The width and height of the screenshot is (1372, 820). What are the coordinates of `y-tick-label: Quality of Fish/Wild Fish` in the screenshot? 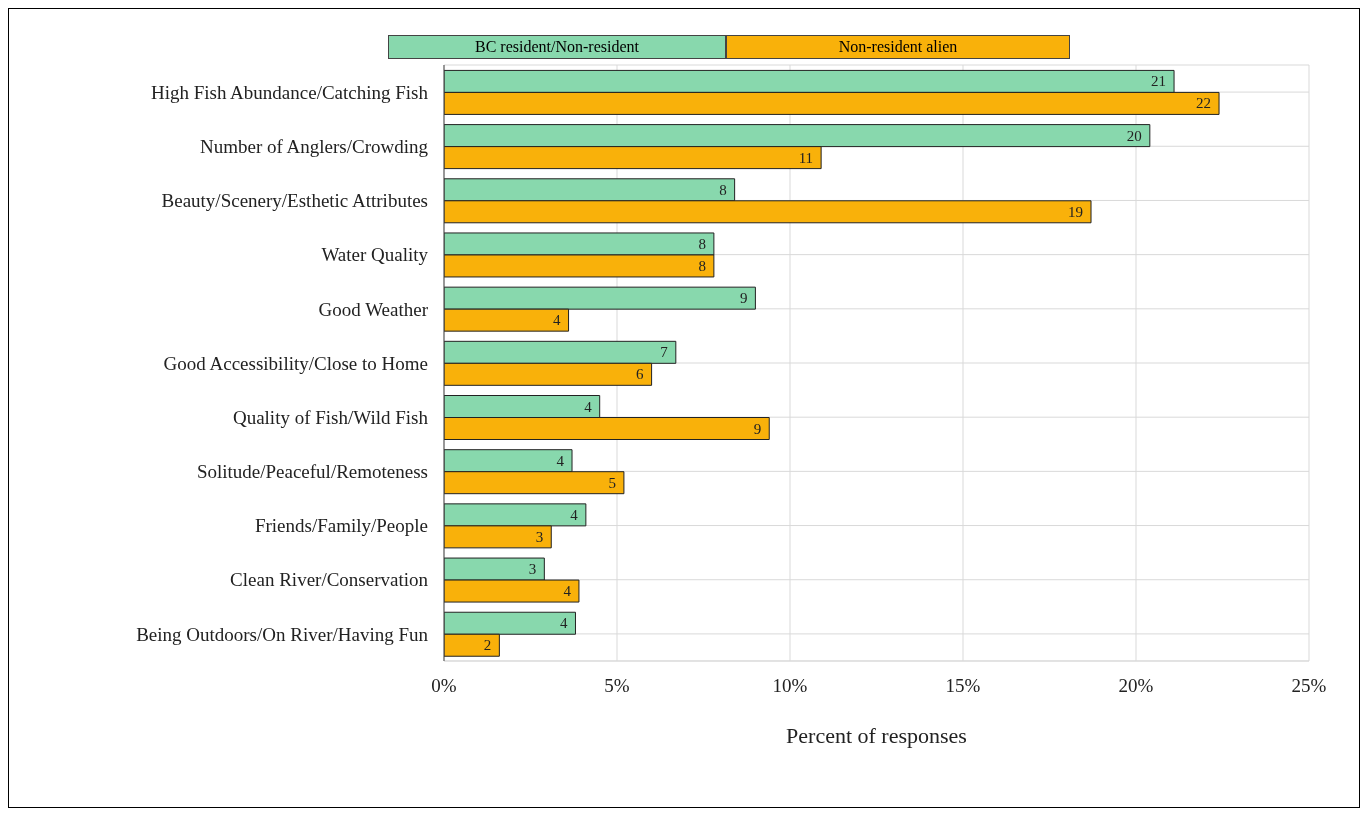 It's located at (330, 417).